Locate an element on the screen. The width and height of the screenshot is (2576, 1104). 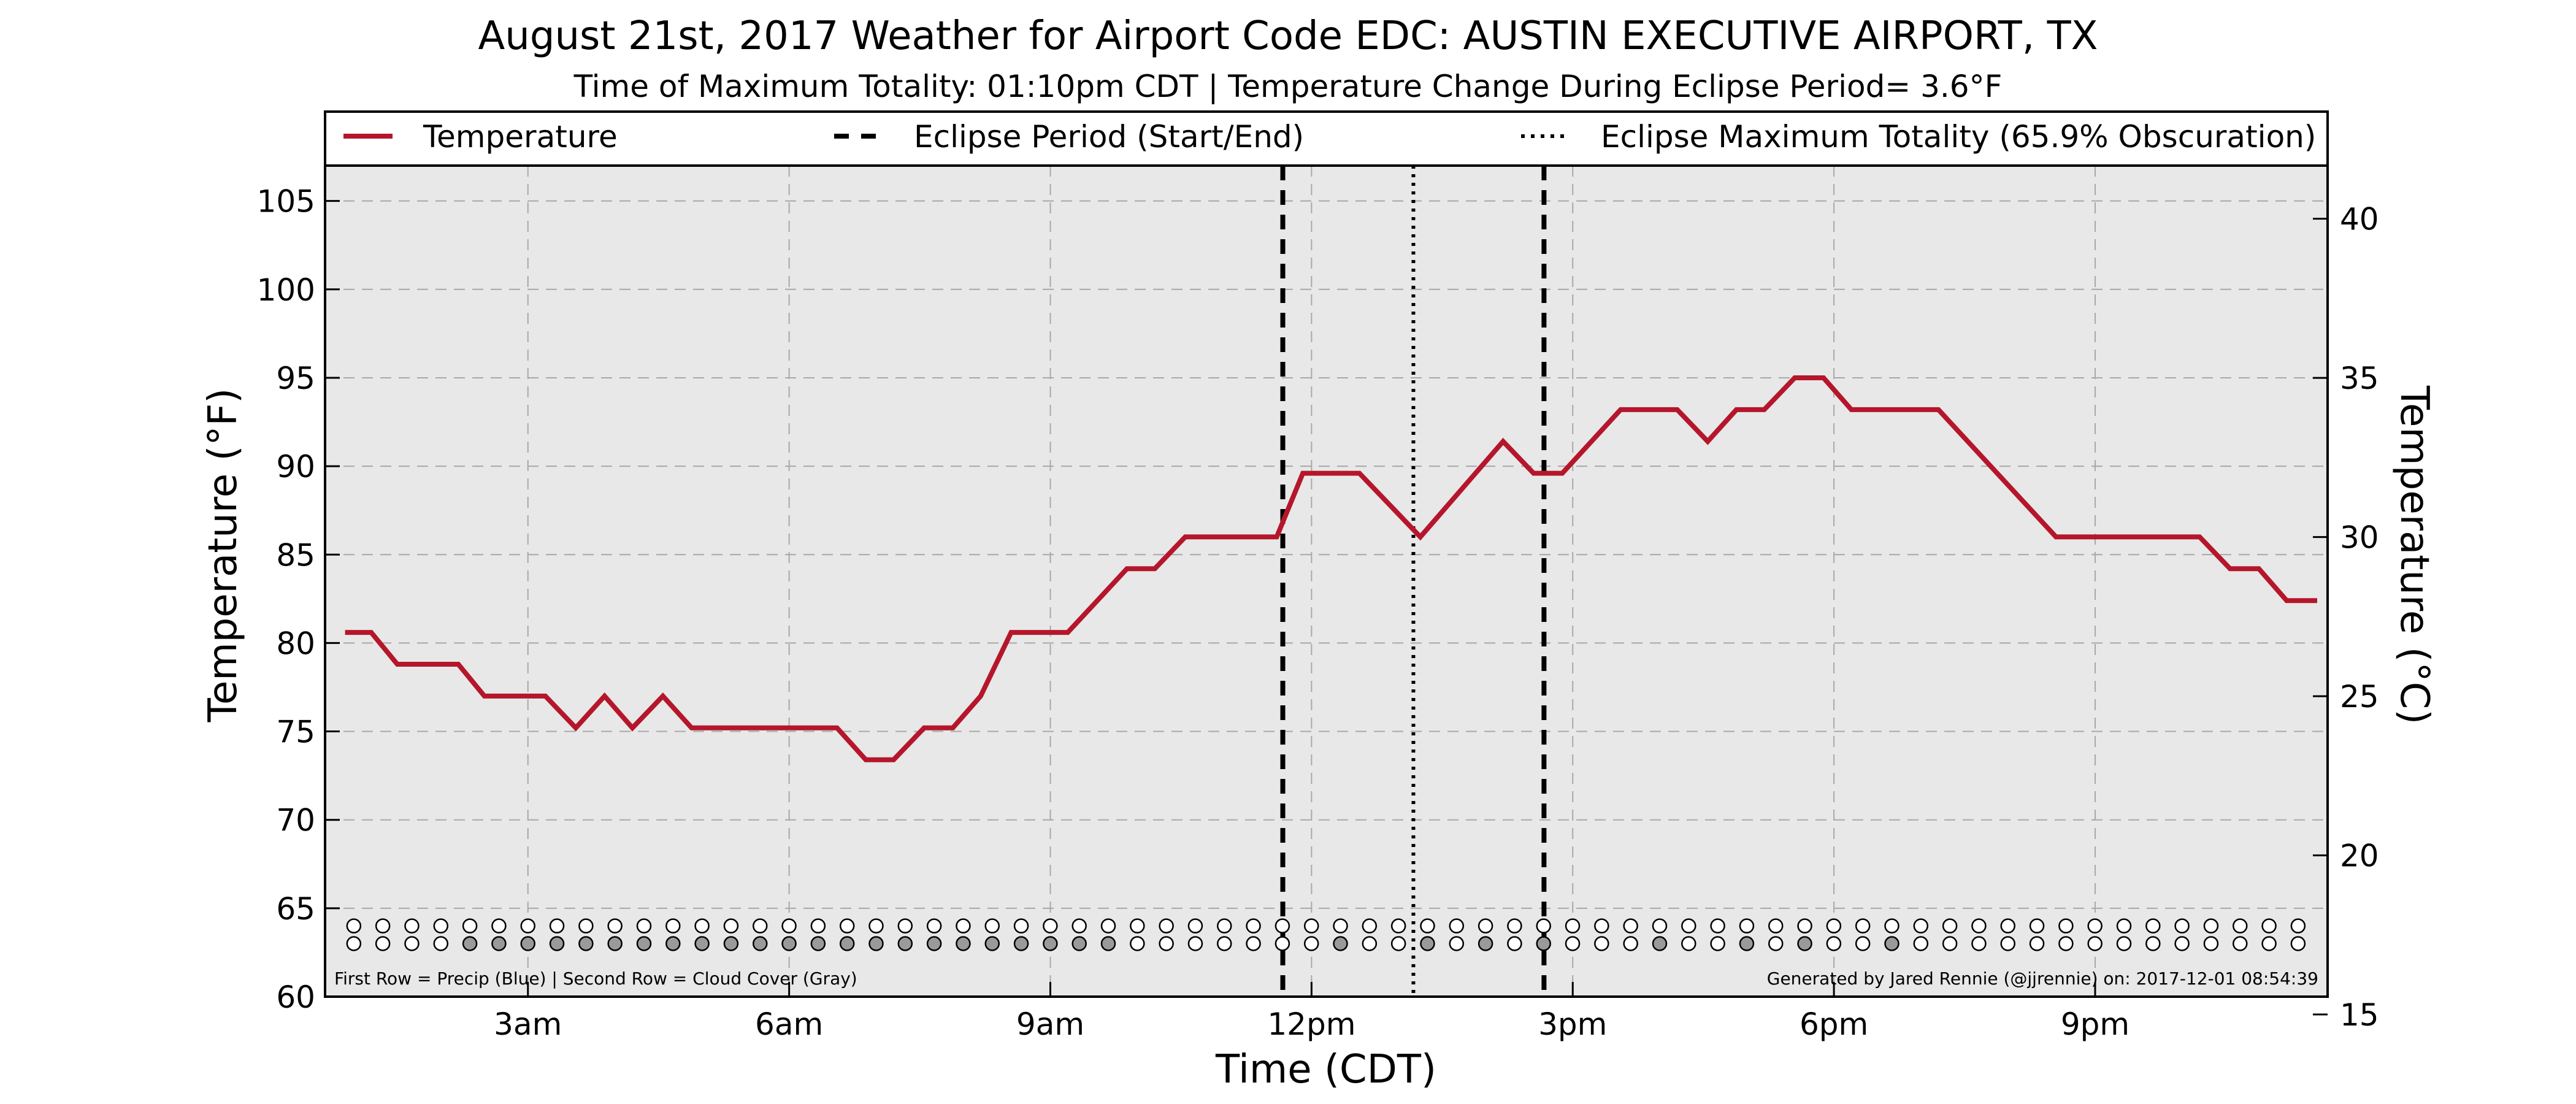
eclipse-lines is located at coordinates (1413, 581).